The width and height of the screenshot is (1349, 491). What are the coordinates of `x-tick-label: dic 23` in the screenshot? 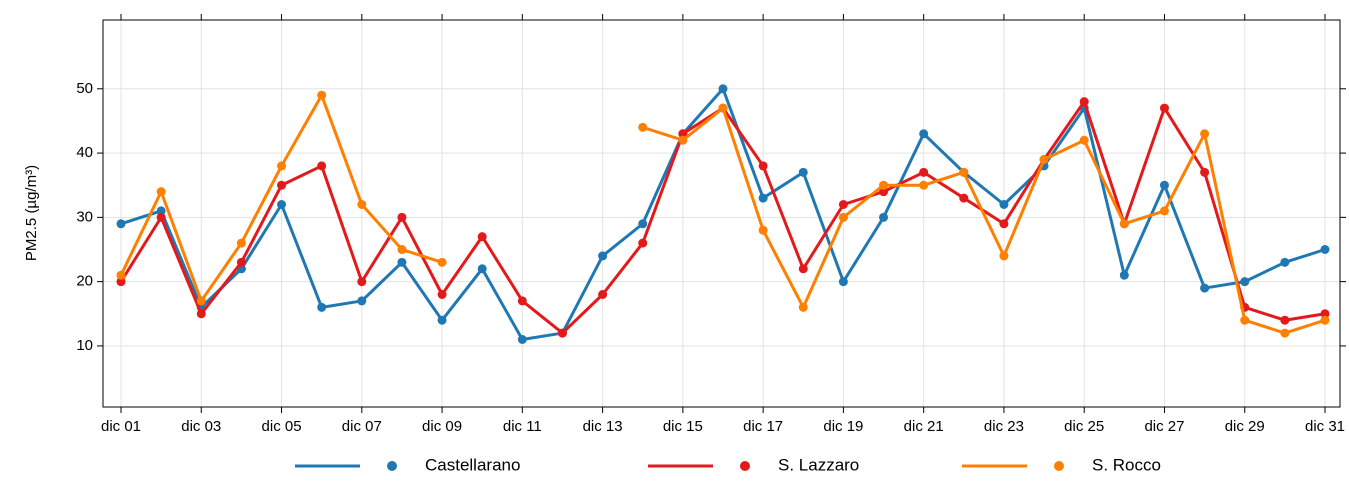 It's located at (1004, 426).